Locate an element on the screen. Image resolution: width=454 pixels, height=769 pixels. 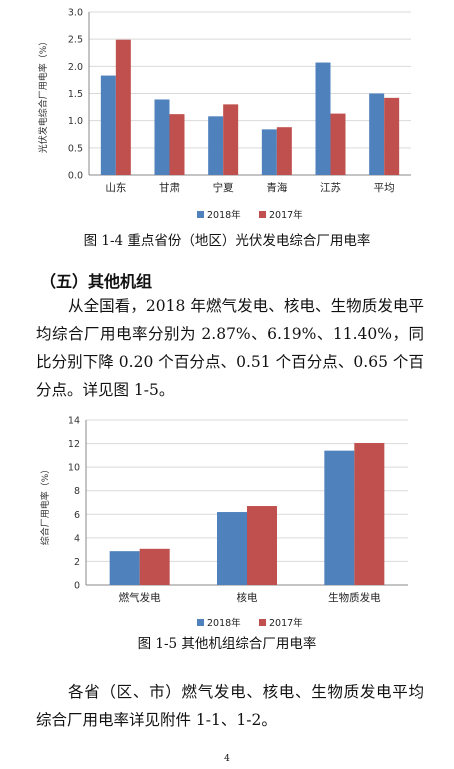
c1-y-tick-label: 0.5 is located at coordinates (75, 148).